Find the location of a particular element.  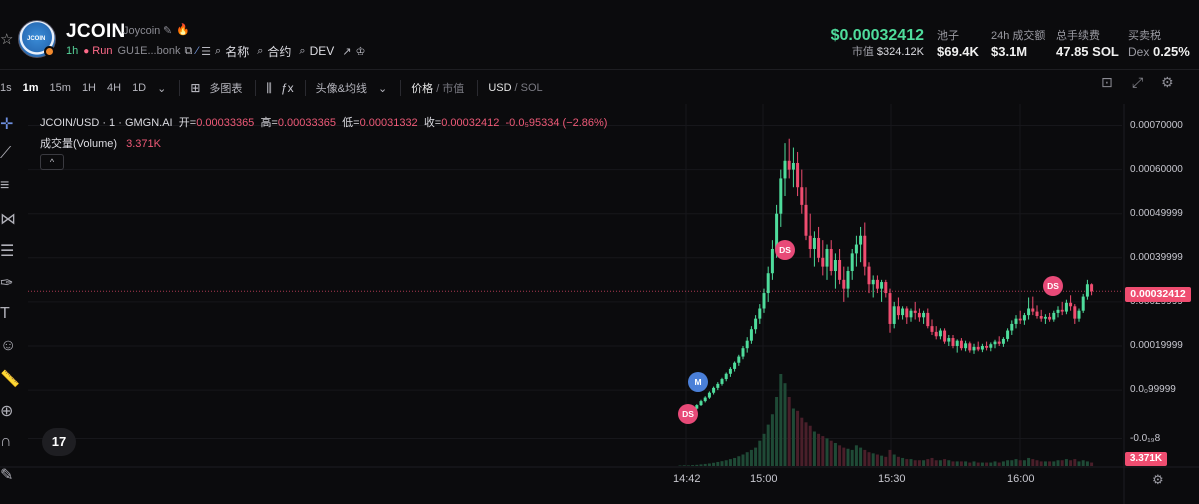

add-chart-icon: ⊞ is located at coordinates (195, 88).